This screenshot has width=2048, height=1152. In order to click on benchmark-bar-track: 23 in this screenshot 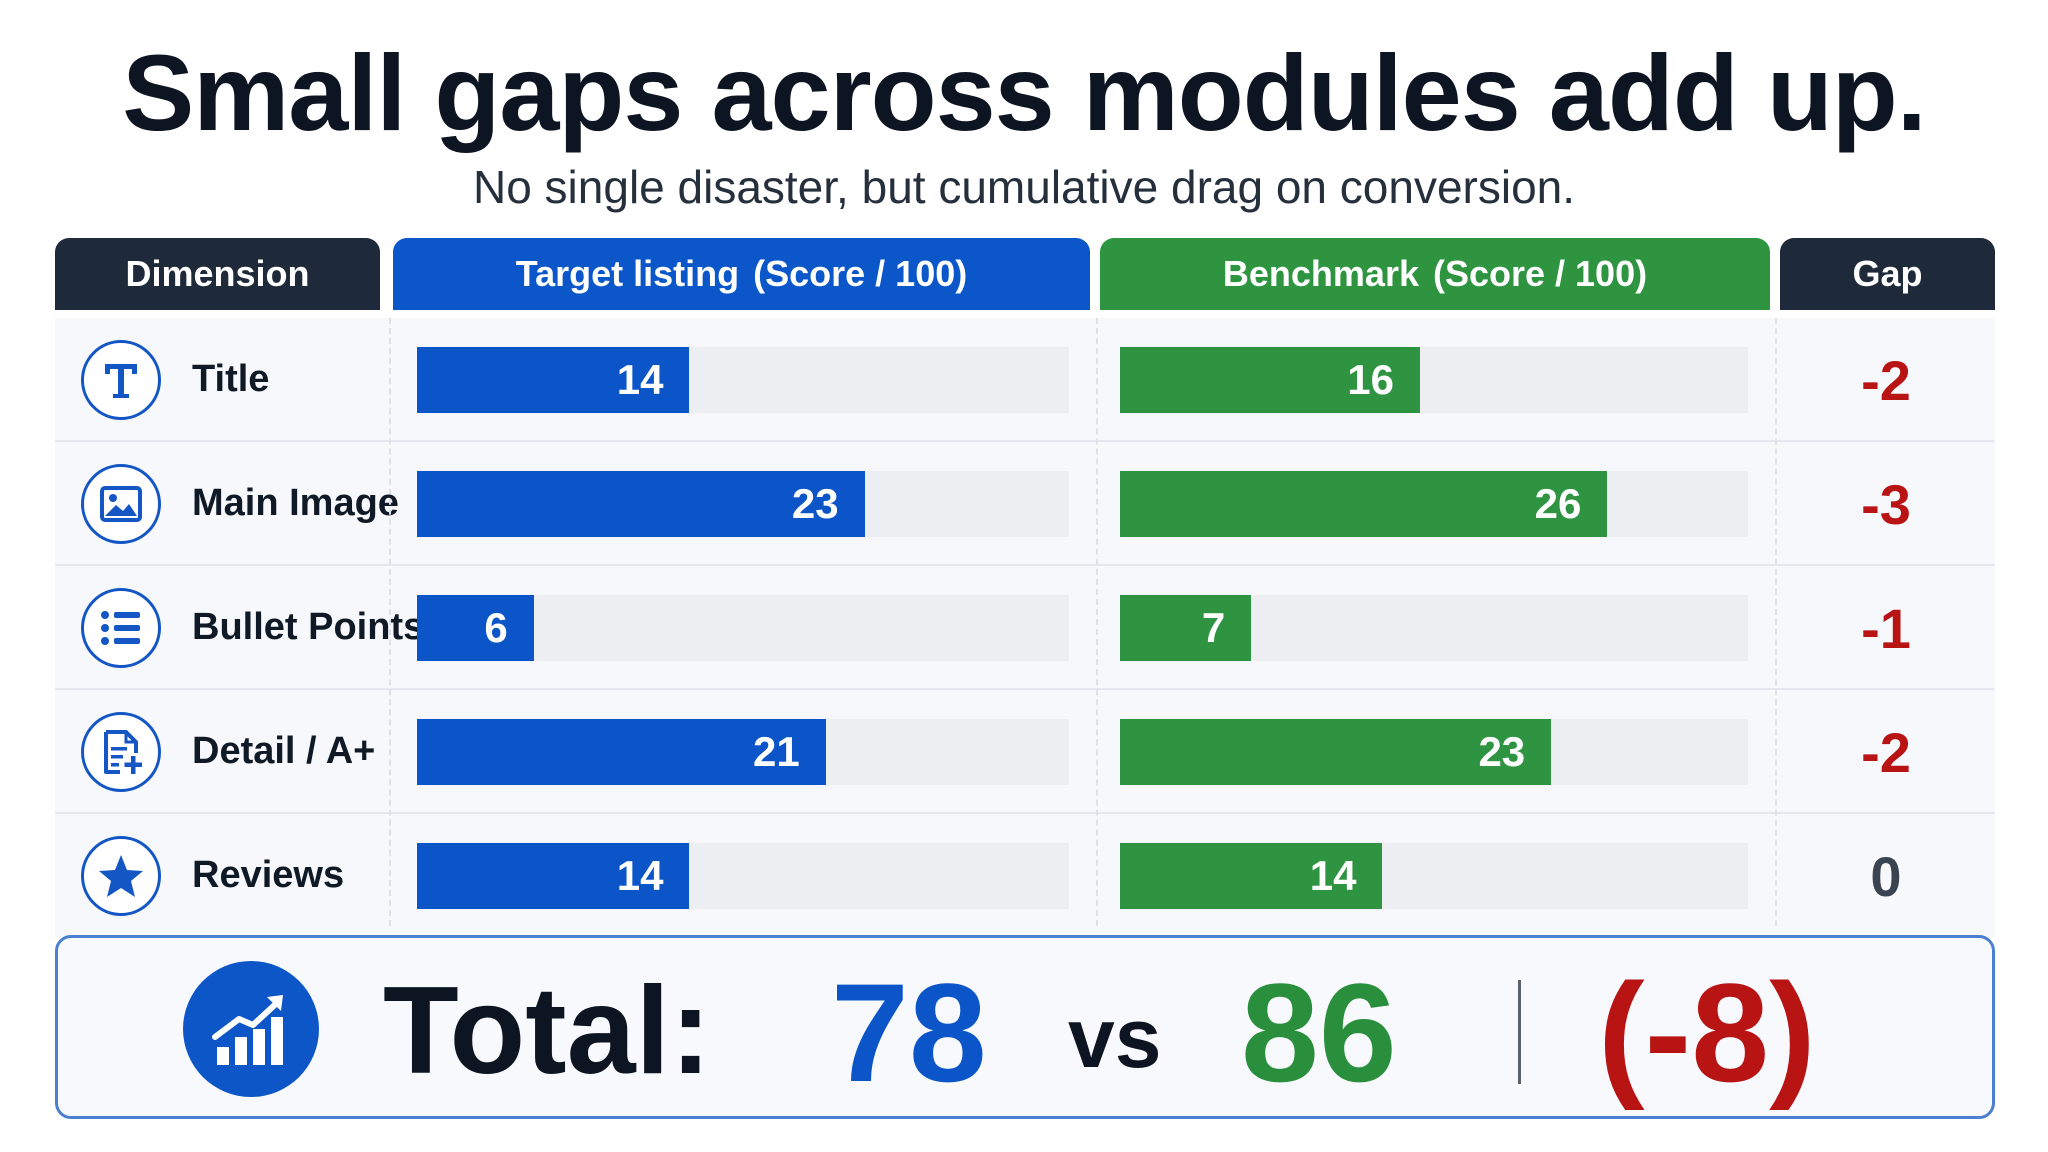, I will do `click(1434, 752)`.